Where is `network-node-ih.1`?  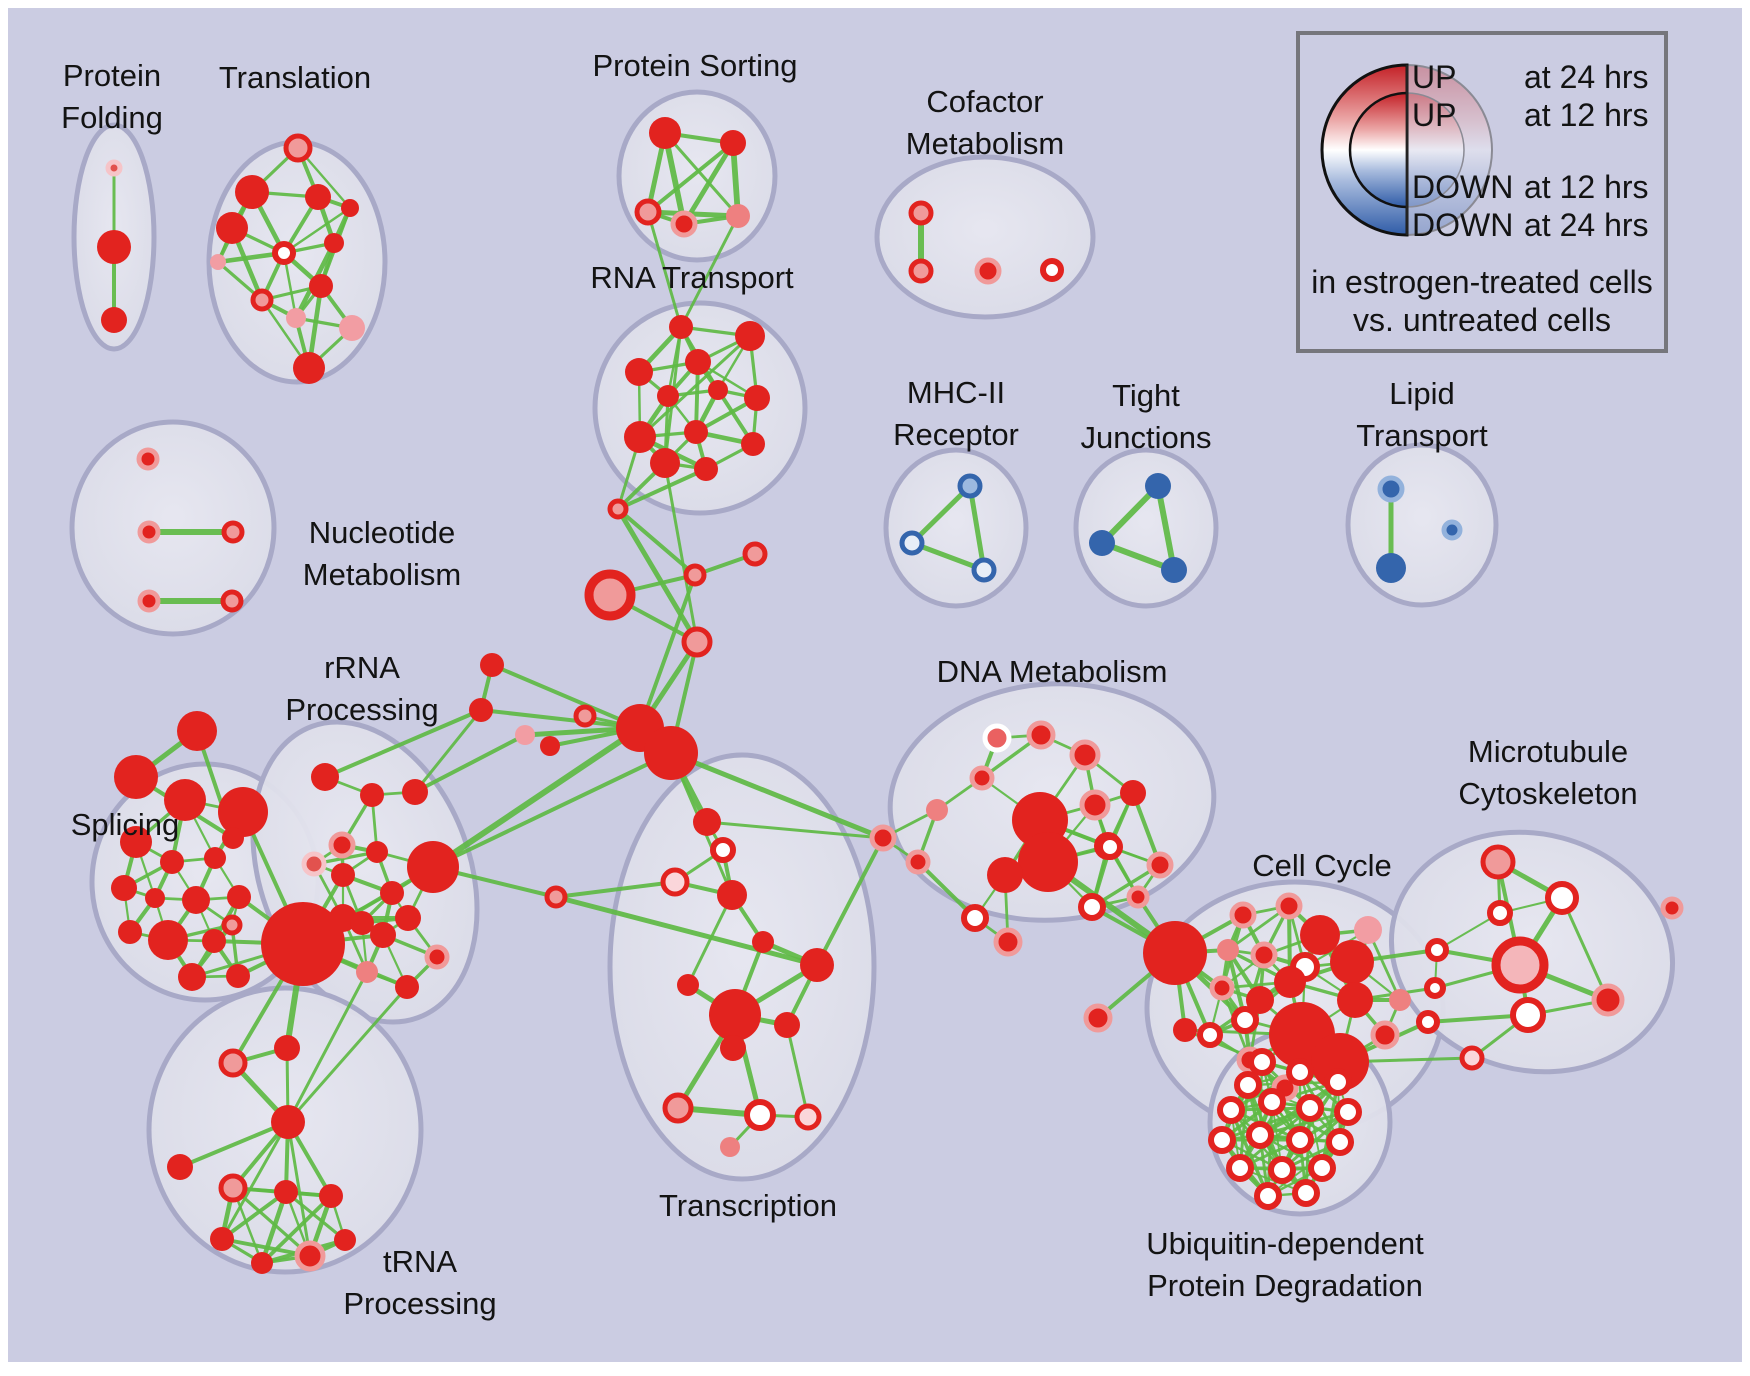
network-node-ih.1 is located at coordinates (1185, 1030).